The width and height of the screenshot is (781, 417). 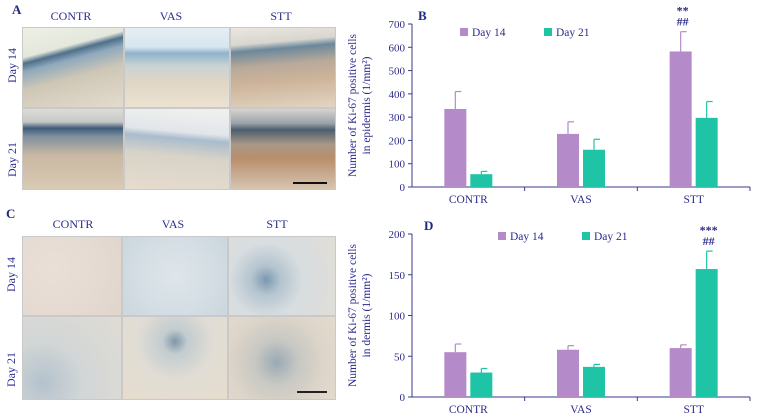 What do you see at coordinates (367, 105) in the screenshot?
I see `y-axis-label-line2: in epidermis (1/mm²)` at bounding box center [367, 105].